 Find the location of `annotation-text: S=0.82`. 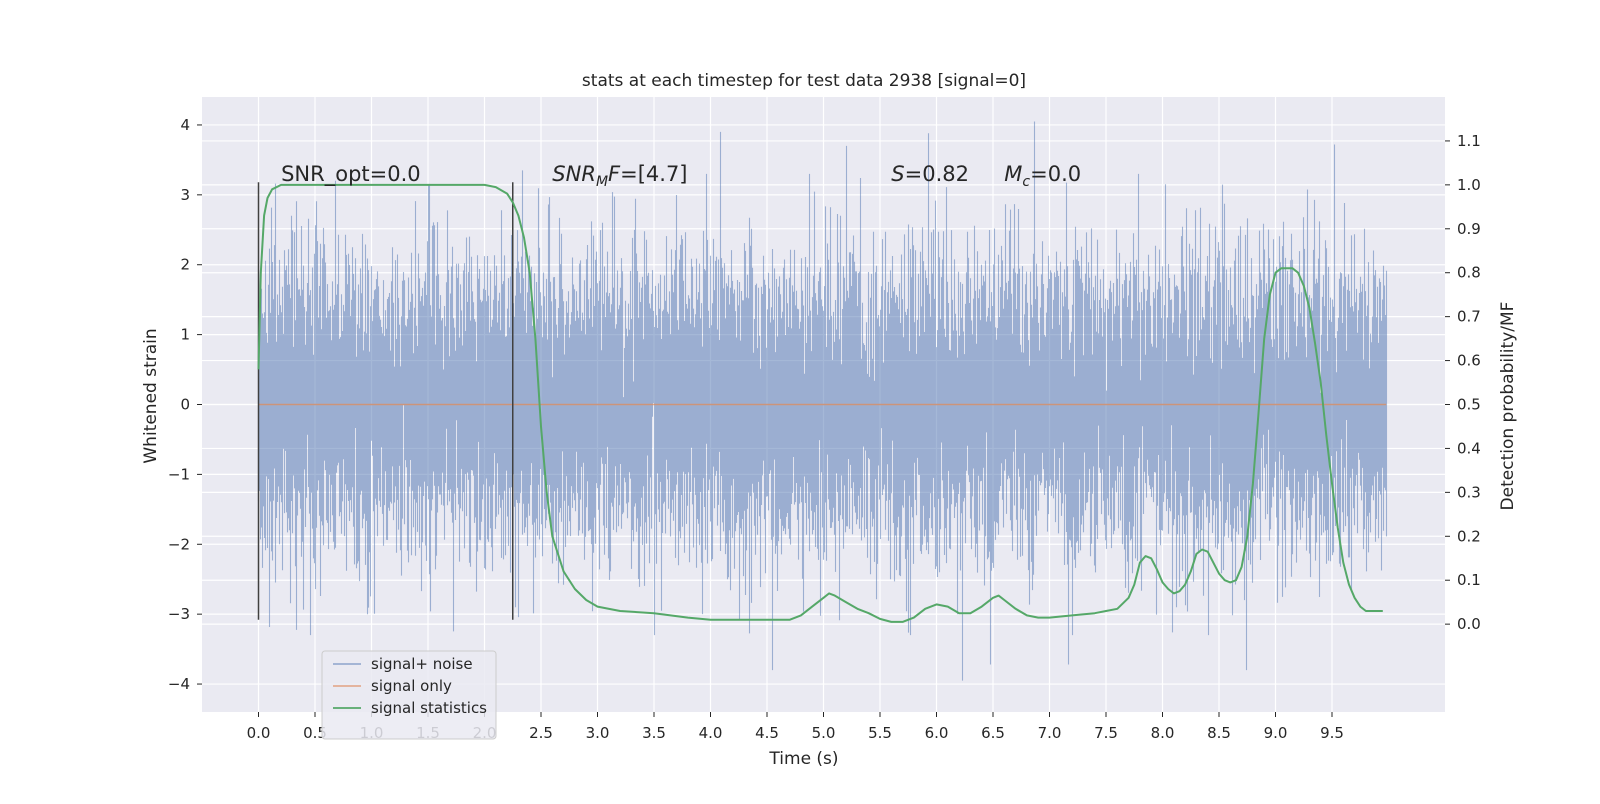

annotation-text: S=0.82 is located at coordinates (930, 174).